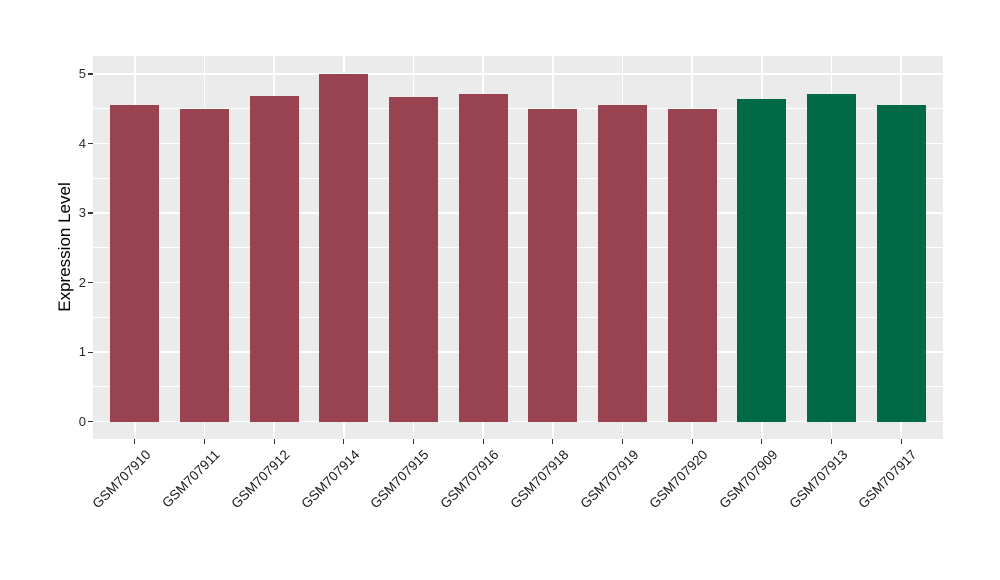  Describe the element at coordinates (82, 352) in the screenshot. I see `y-tick-label: 1` at that location.